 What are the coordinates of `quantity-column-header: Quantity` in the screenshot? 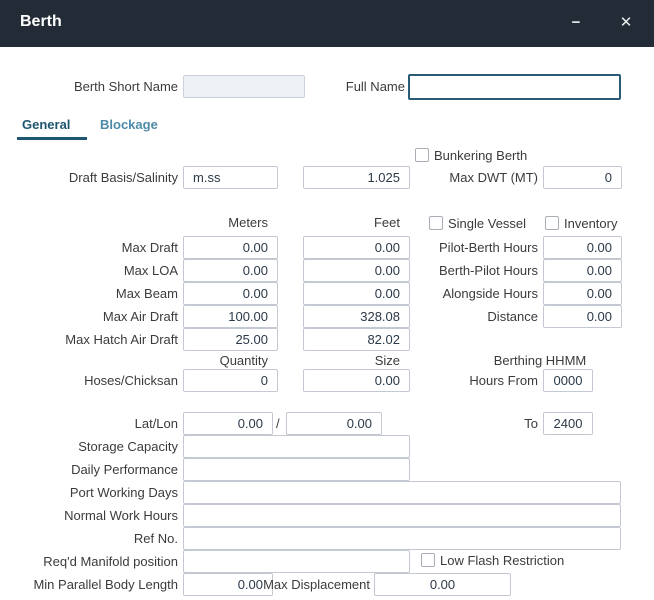 It's located at (243, 360).